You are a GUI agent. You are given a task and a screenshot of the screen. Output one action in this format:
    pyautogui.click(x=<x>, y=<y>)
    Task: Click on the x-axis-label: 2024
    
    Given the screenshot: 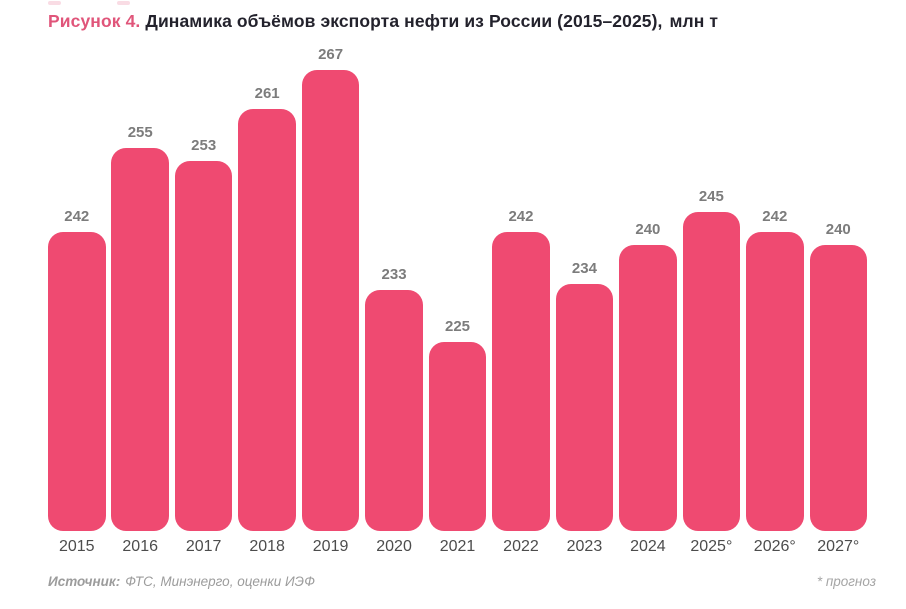 What is the action you would take?
    pyautogui.click(x=648, y=546)
    